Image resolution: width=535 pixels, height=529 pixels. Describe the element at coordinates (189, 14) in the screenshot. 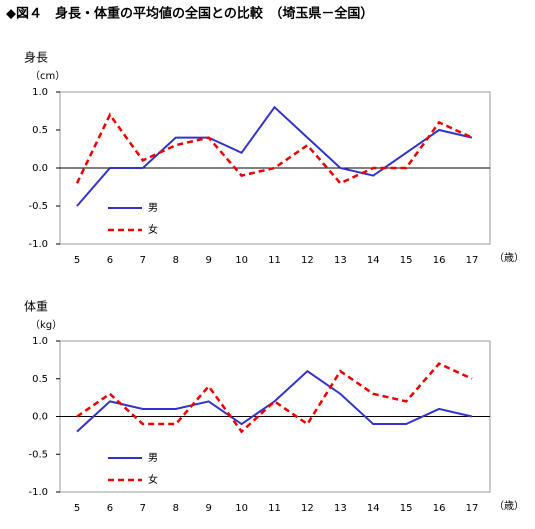

I see `figure-title: ◆図４ 身長・体重の平均値の全国との比較 （埼玉県－全国）` at that location.